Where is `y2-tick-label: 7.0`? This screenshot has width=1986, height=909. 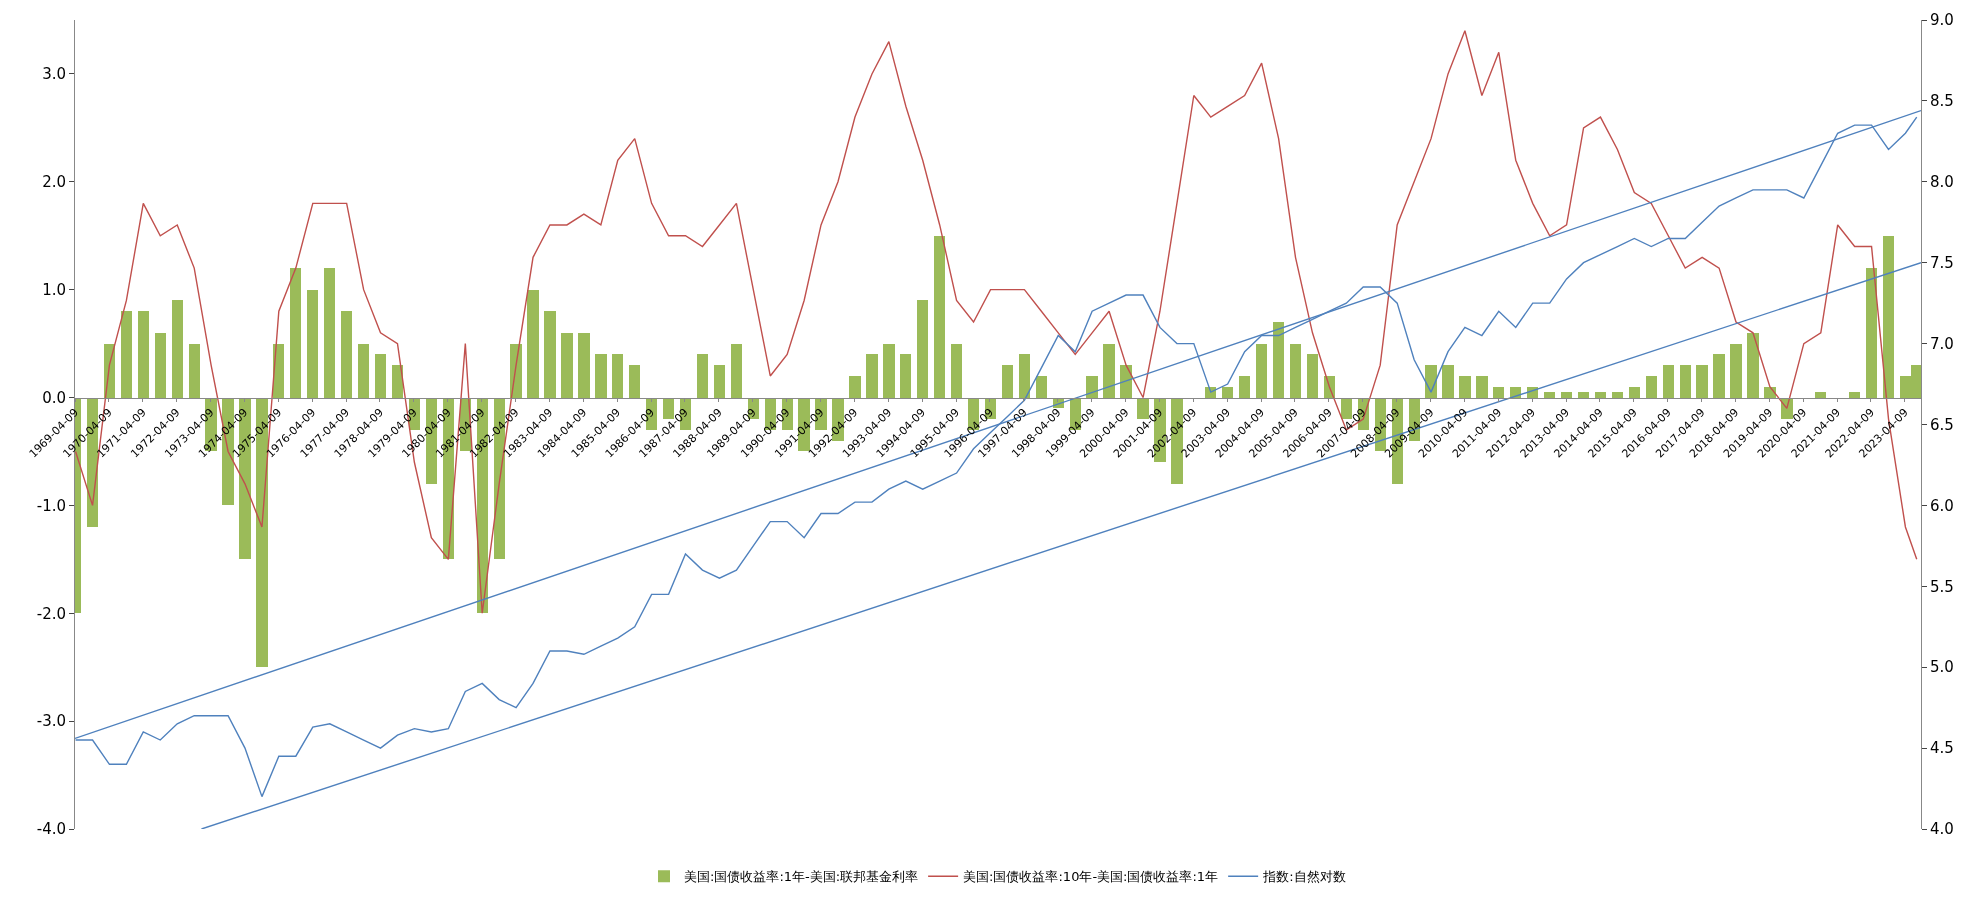
y2-tick-label: 7.0 is located at coordinates (1942, 343).